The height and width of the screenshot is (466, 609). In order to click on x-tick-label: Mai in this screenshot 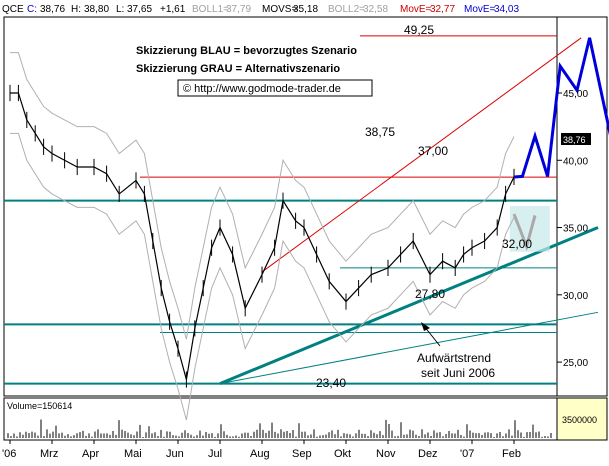, I will do `click(133, 454)`.